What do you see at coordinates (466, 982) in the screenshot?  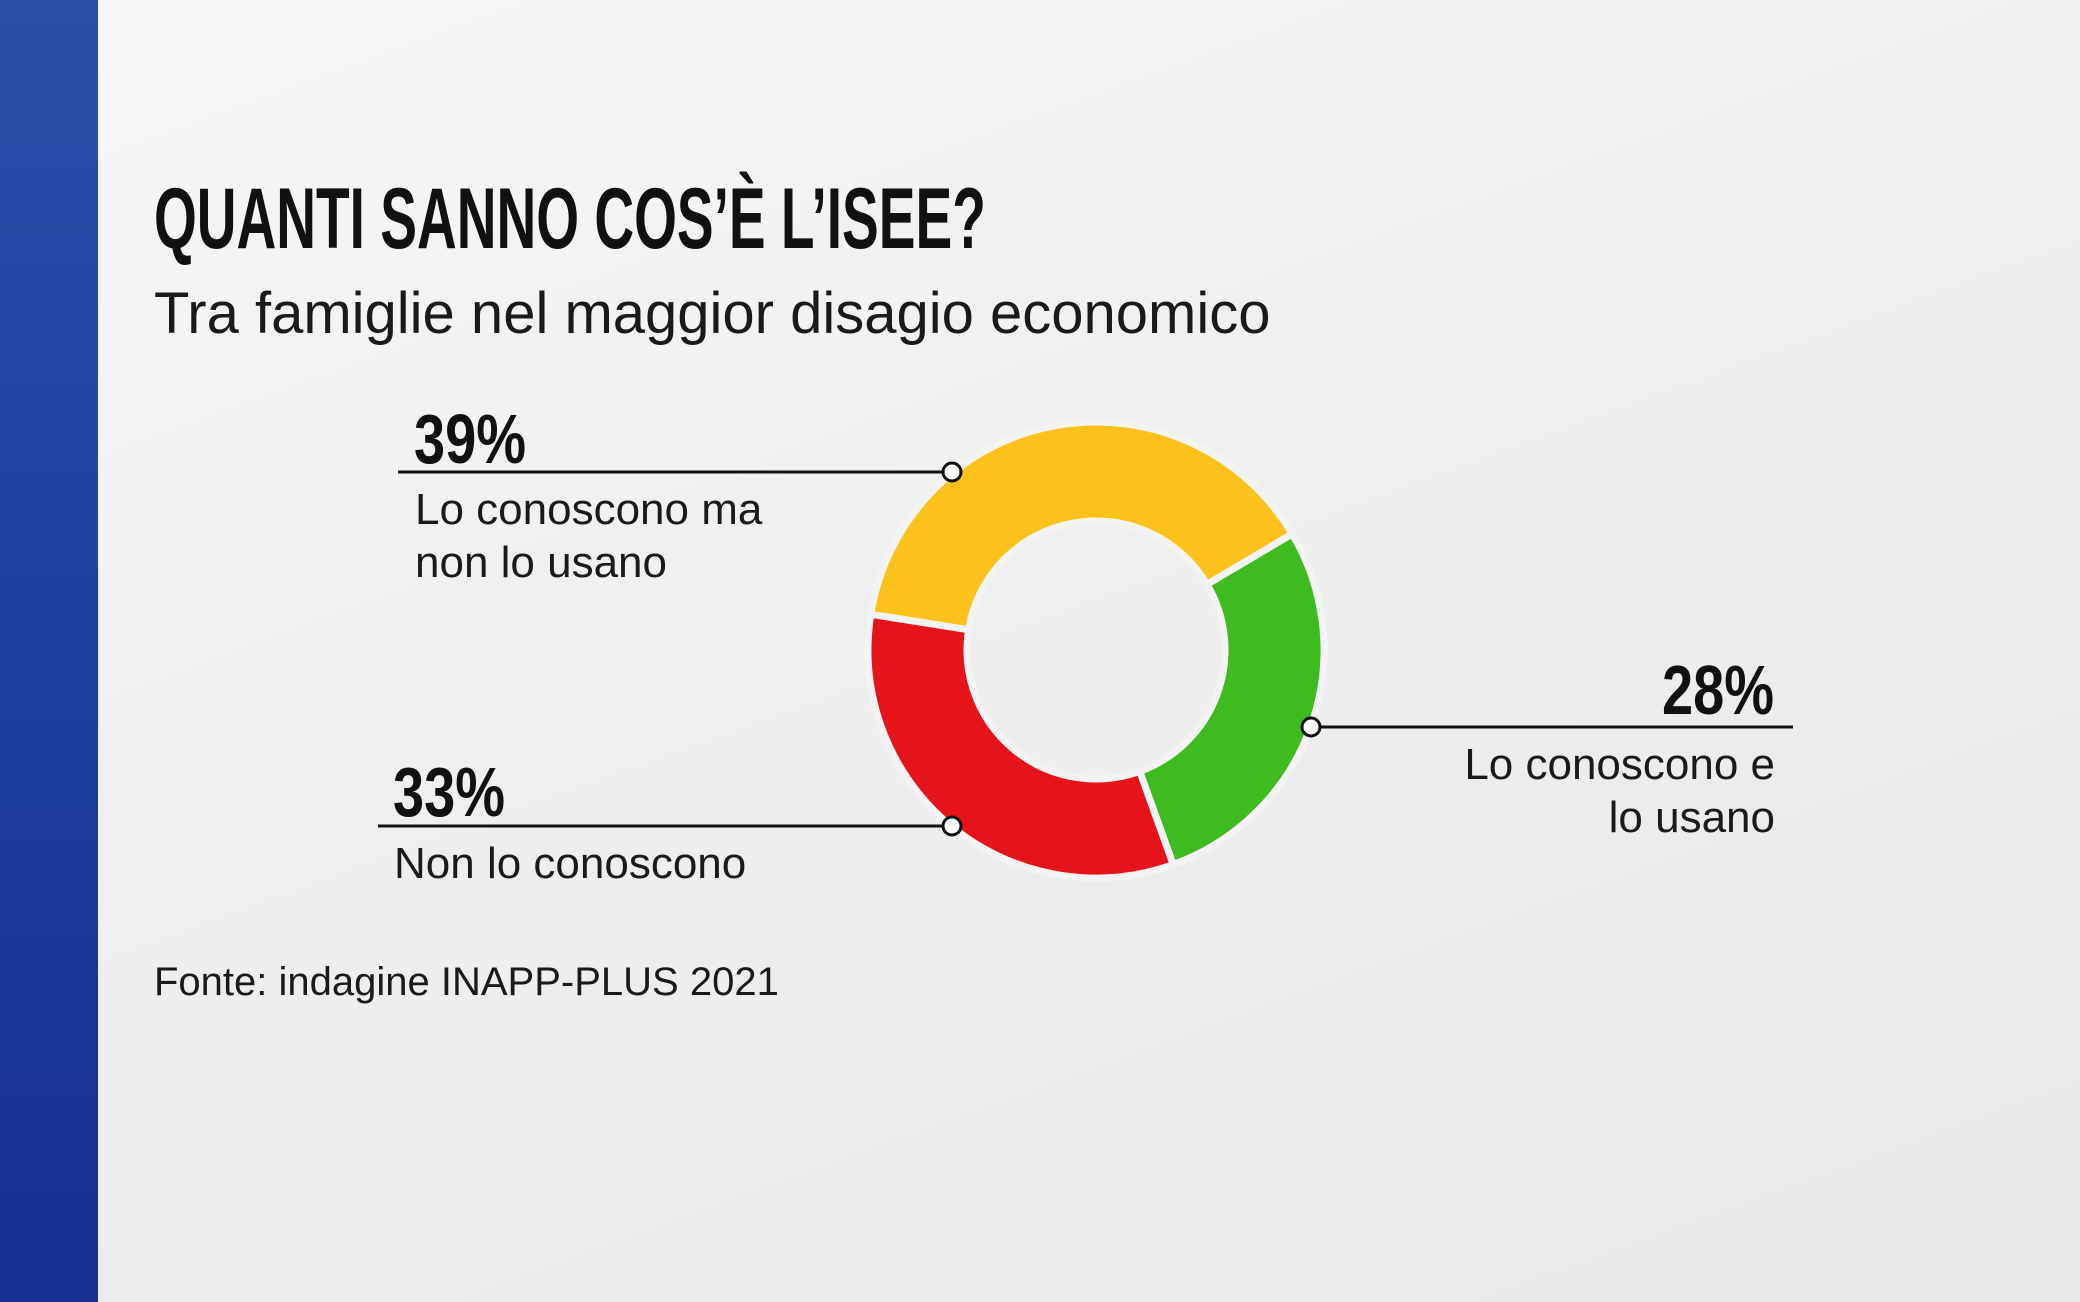 I see `source-note: Fonte: indagine INAPP-PLUS 2021` at bounding box center [466, 982].